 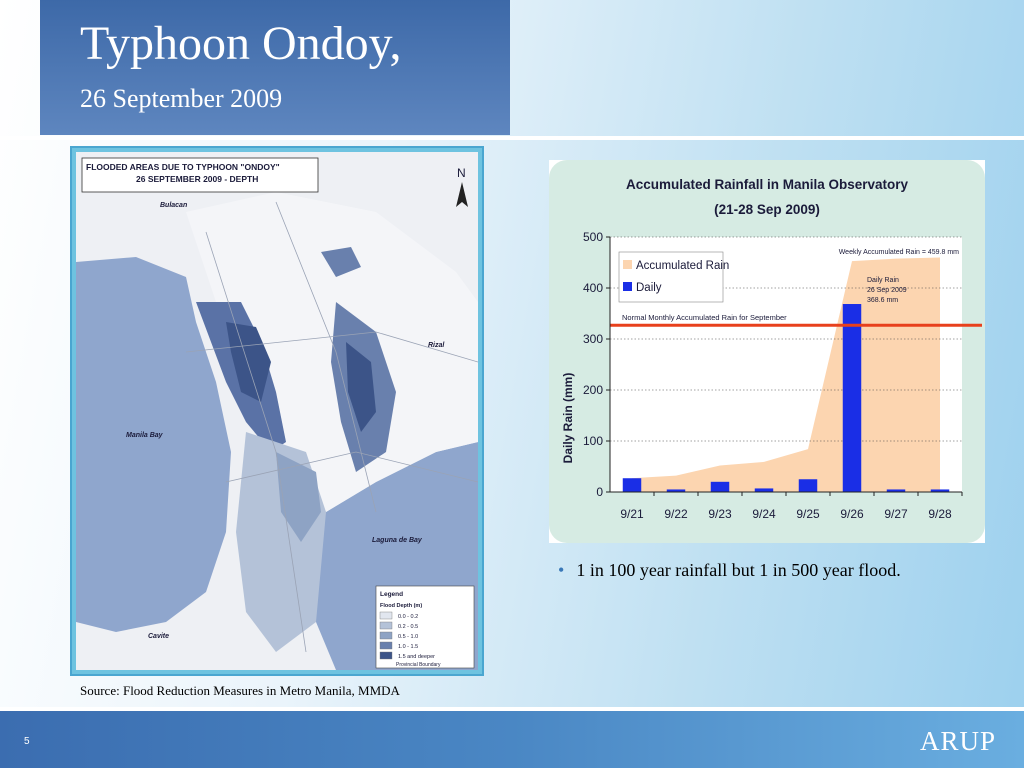 I want to click on x-tick-label: 9/25, so click(x=808, y=514).